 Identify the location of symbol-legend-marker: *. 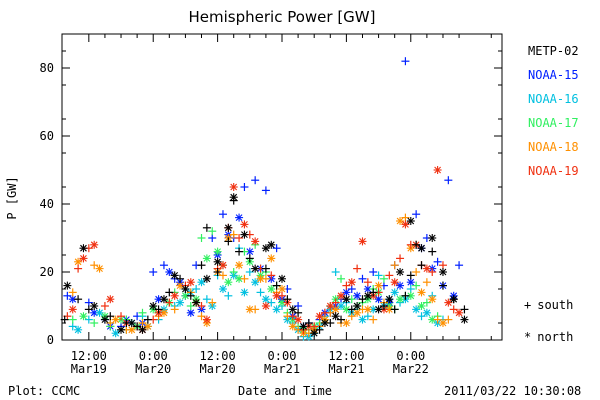
(528, 337).